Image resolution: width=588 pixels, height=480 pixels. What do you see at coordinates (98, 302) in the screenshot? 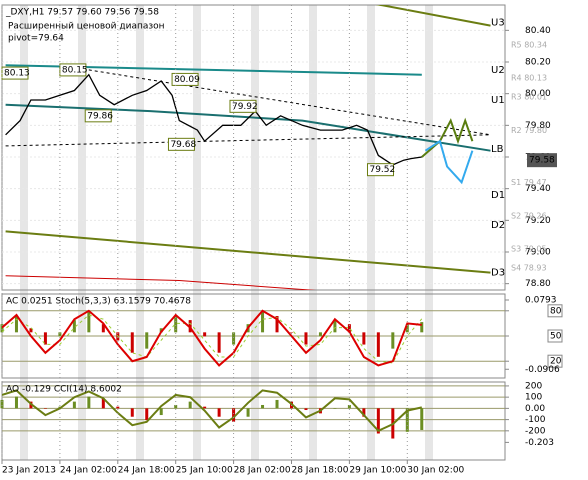
I see `panel-title: AC 0.0251 Stoch(5,3,3) 63.1579 70.4678` at bounding box center [98, 302].